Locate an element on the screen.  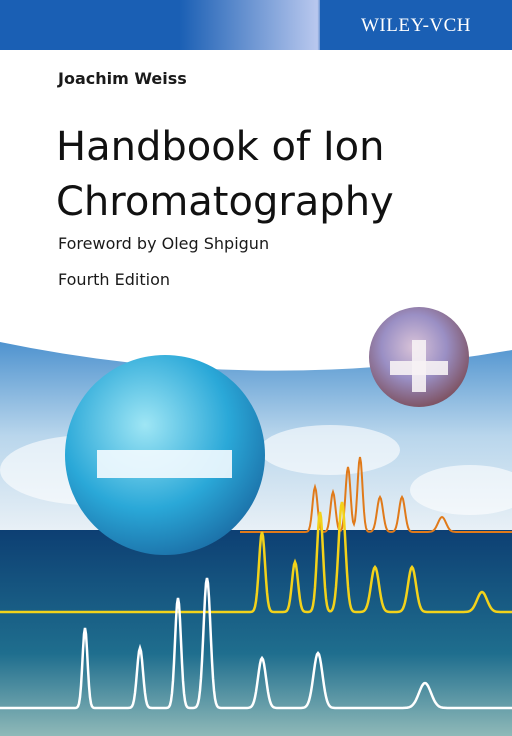
plus-sign is located at coordinates (419, 366).